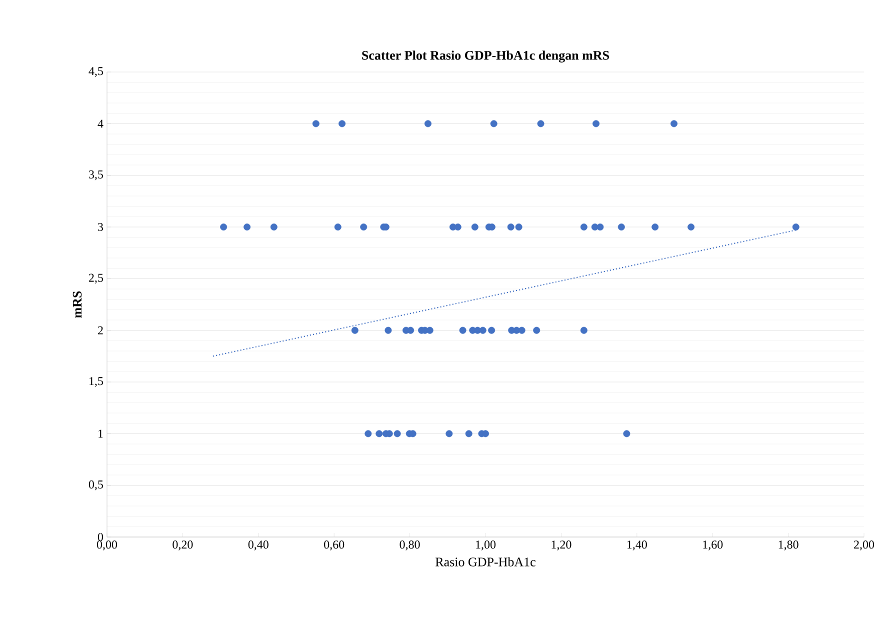 Image resolution: width=883 pixels, height=619 pixels. I want to click on y-tick-label: 2, so click(100, 330).